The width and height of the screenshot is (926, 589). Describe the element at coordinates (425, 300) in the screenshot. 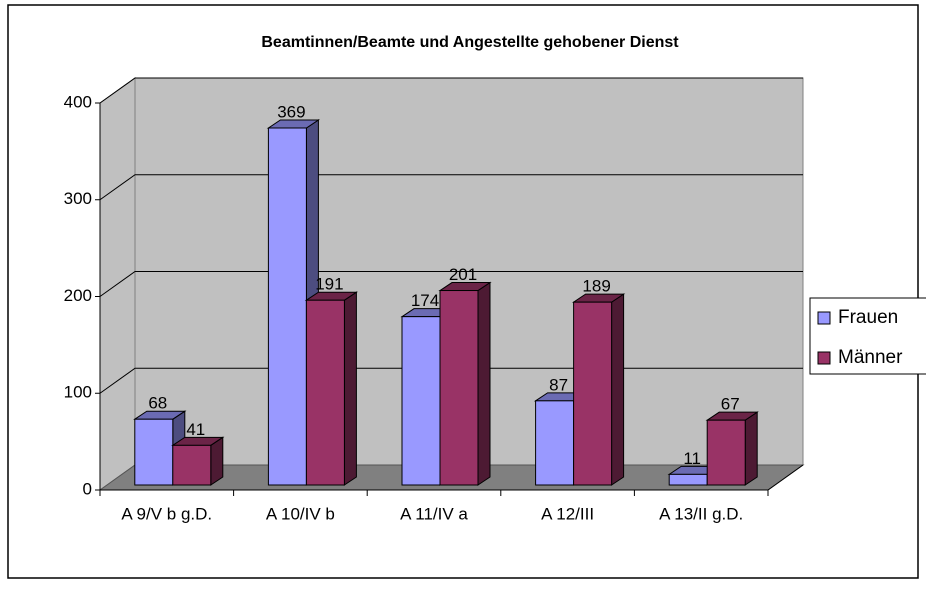

I see `data-label: 174` at that location.